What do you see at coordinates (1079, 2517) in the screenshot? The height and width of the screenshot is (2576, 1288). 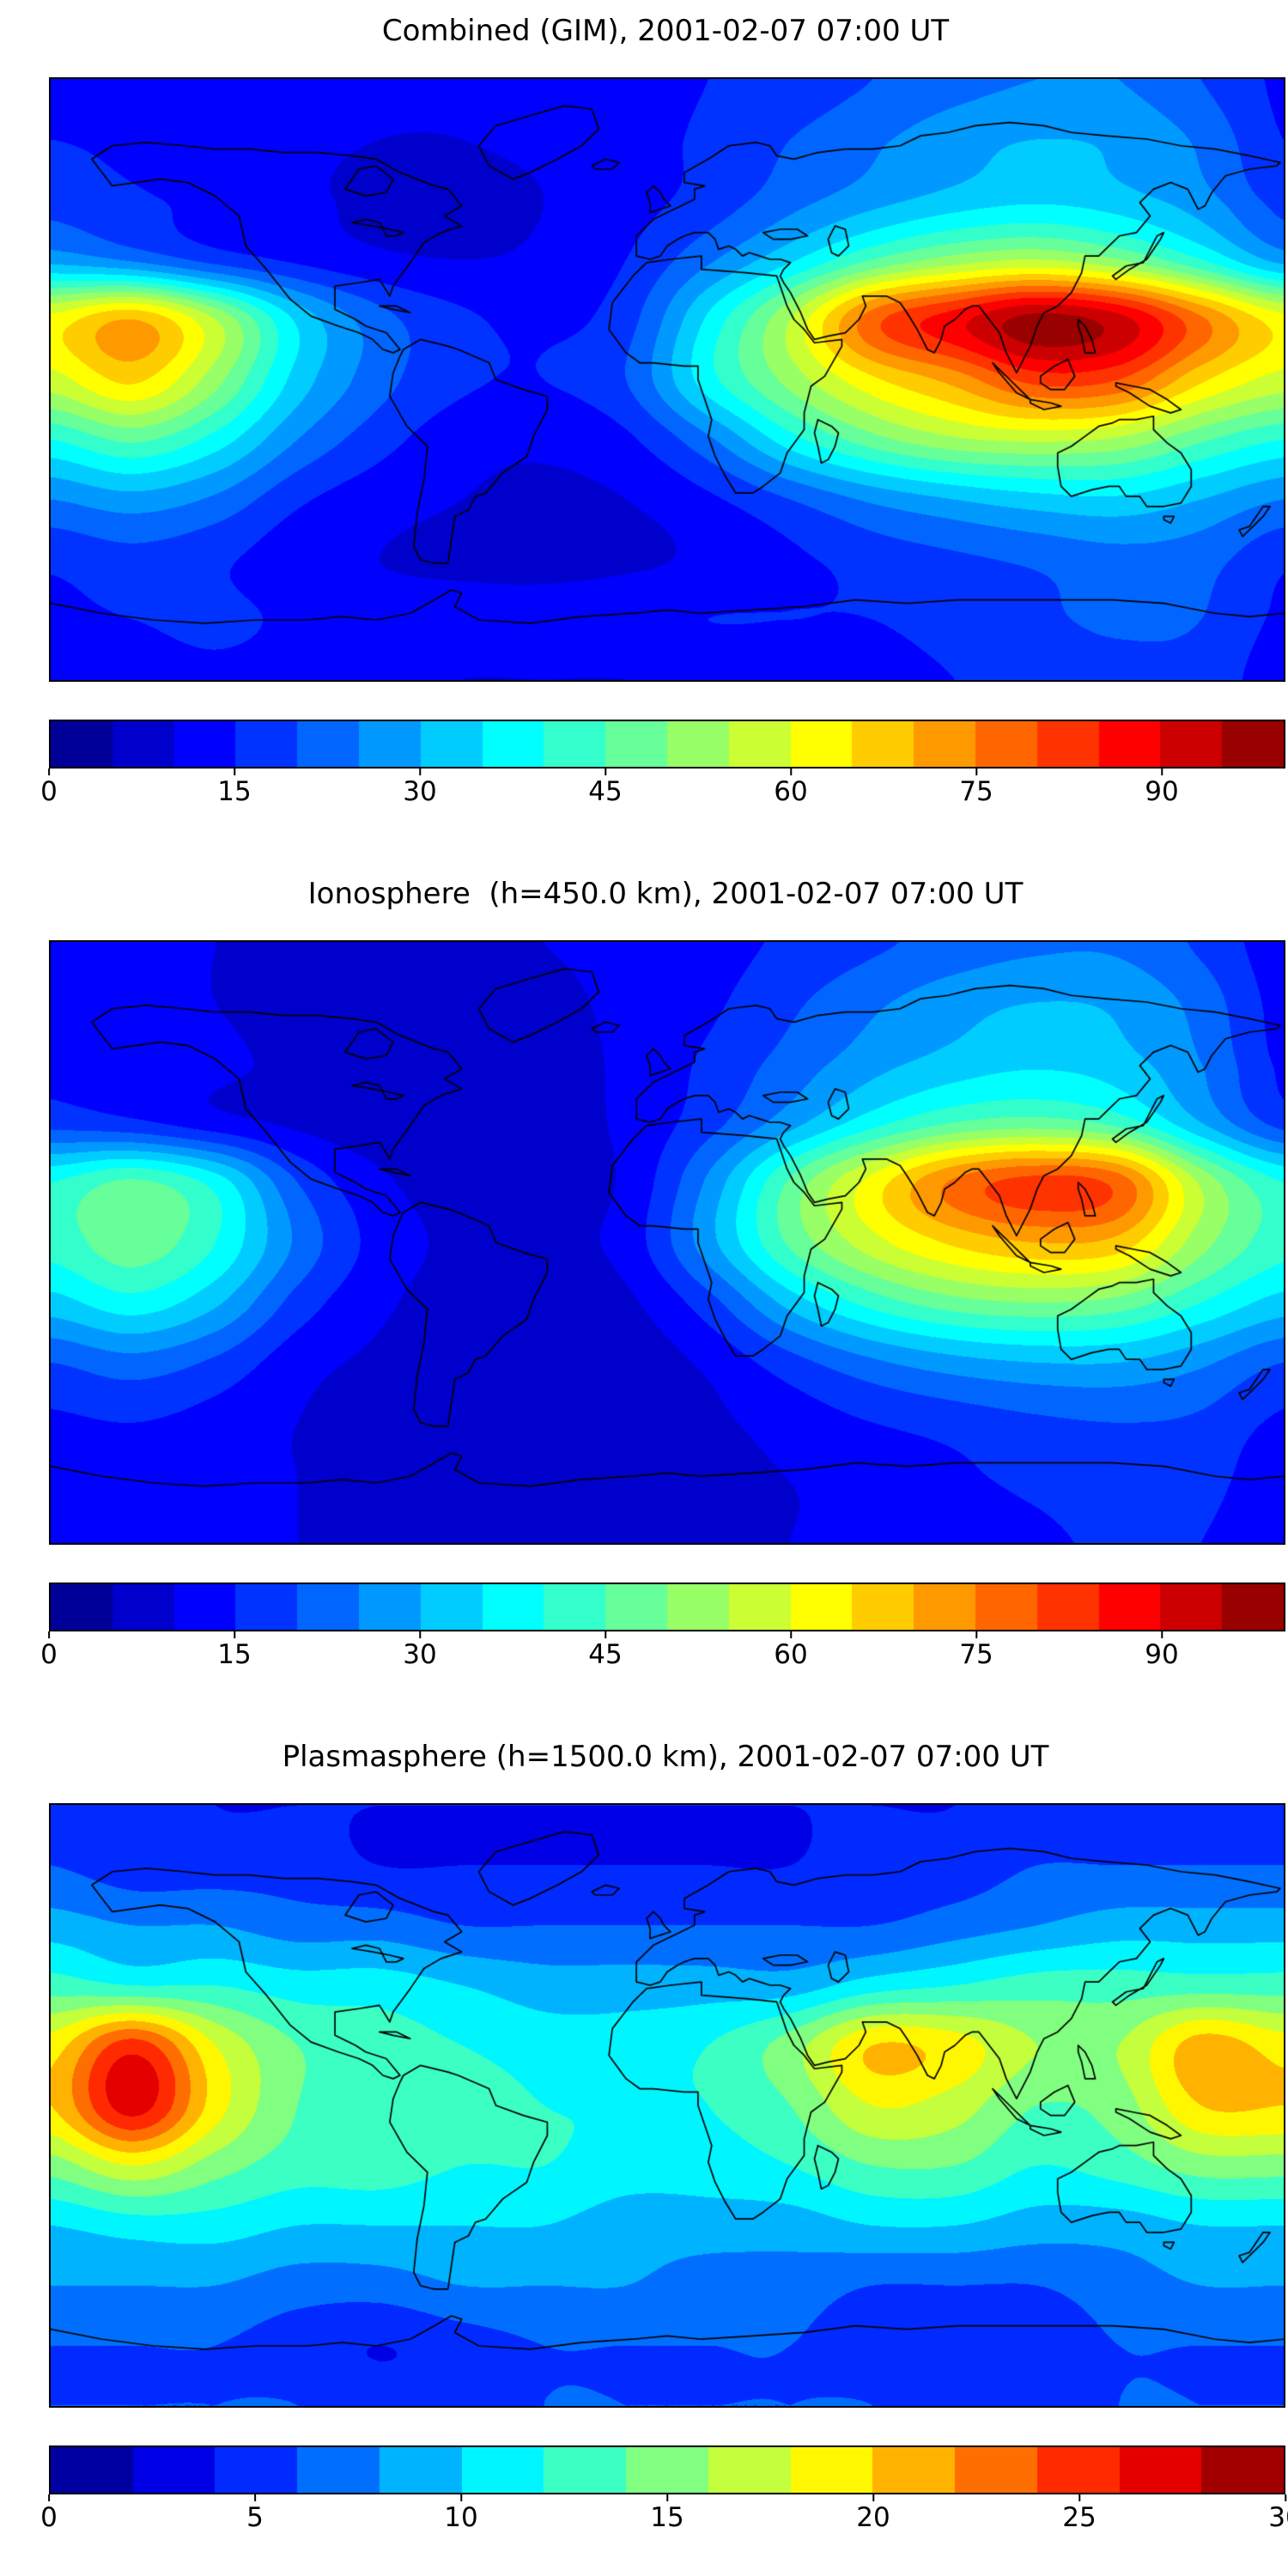 I see `colorbar-tick-label: 25` at bounding box center [1079, 2517].